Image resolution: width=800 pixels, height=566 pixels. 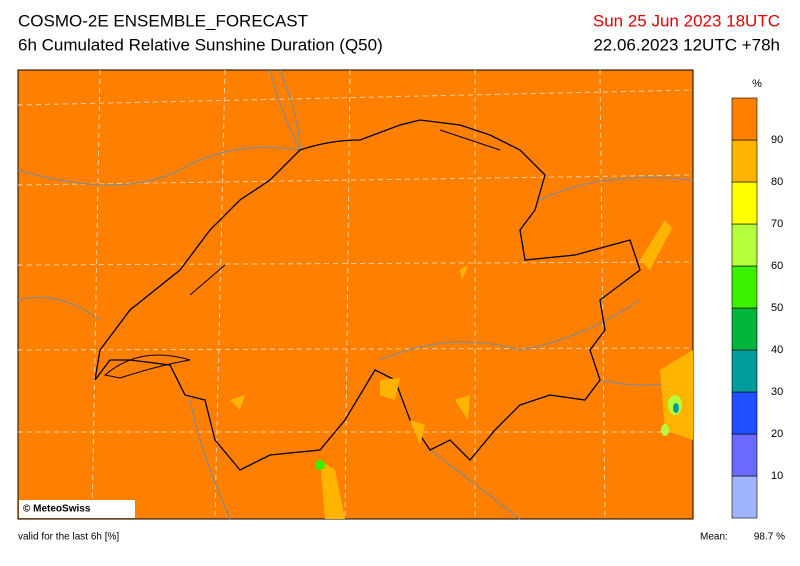 What do you see at coordinates (777, 308) in the screenshot?
I see `colorbar-label: 50` at bounding box center [777, 308].